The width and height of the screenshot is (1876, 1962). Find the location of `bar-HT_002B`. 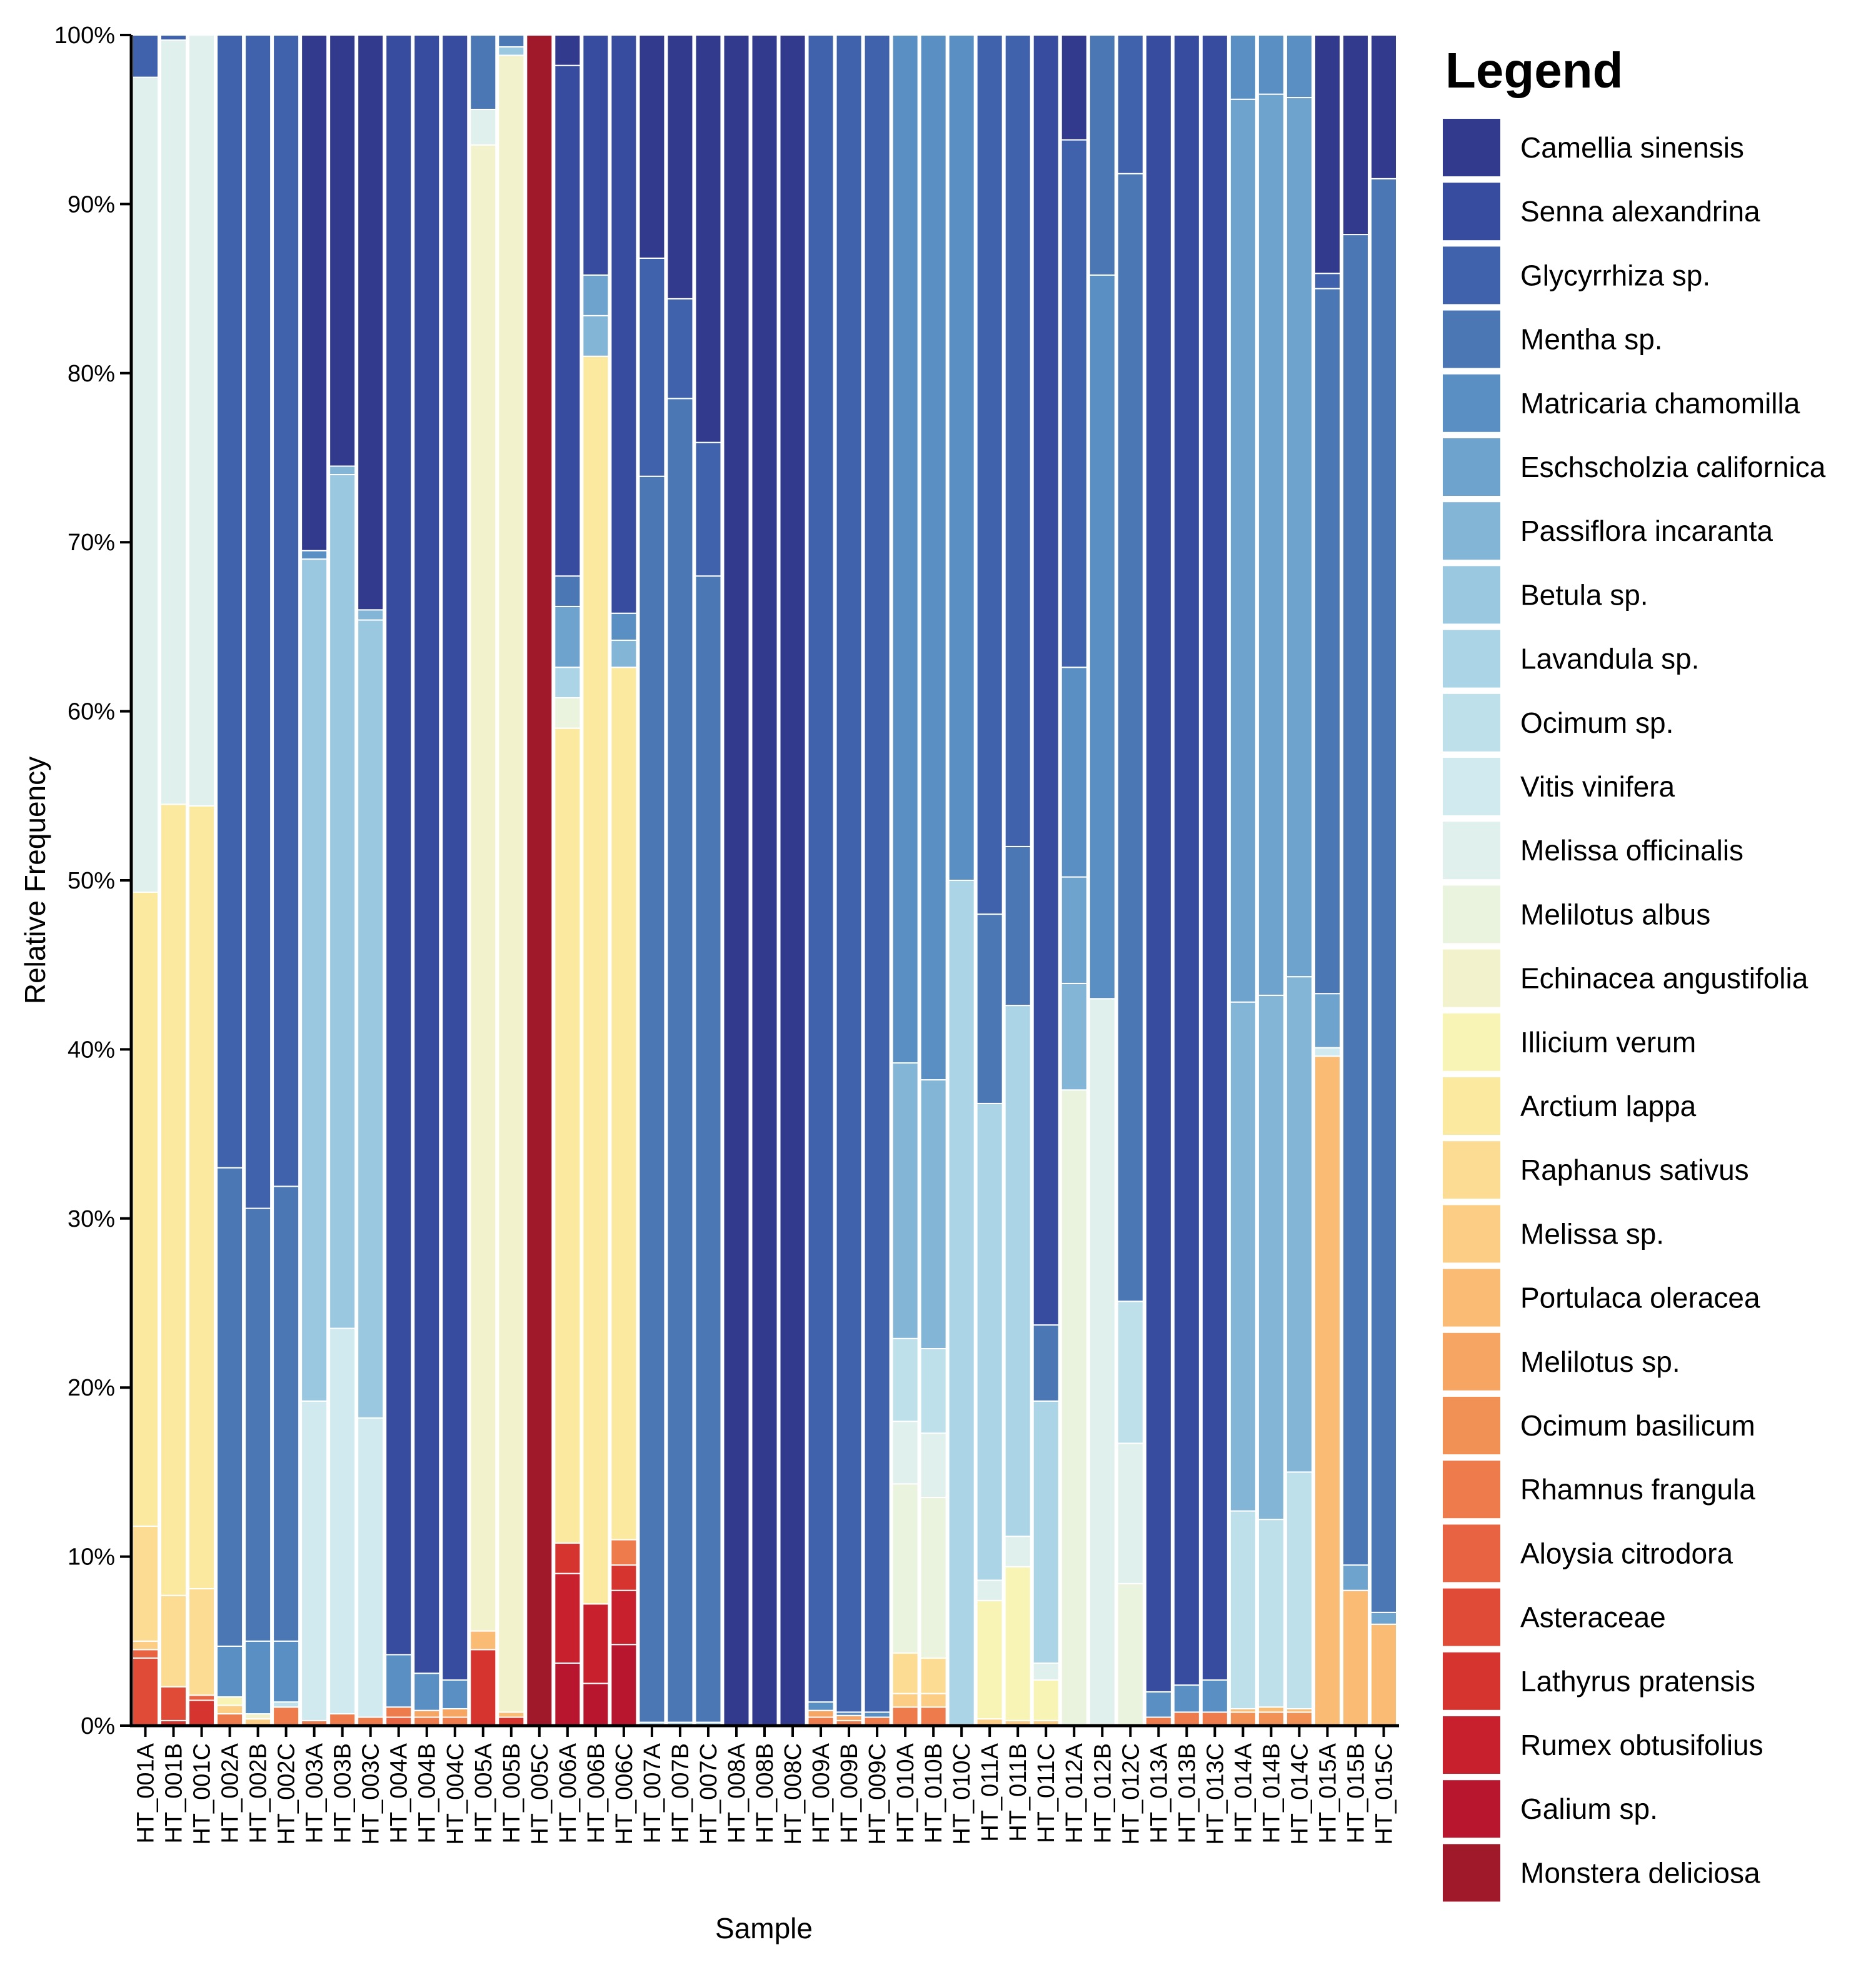

bar-HT_002B is located at coordinates (258, 880).